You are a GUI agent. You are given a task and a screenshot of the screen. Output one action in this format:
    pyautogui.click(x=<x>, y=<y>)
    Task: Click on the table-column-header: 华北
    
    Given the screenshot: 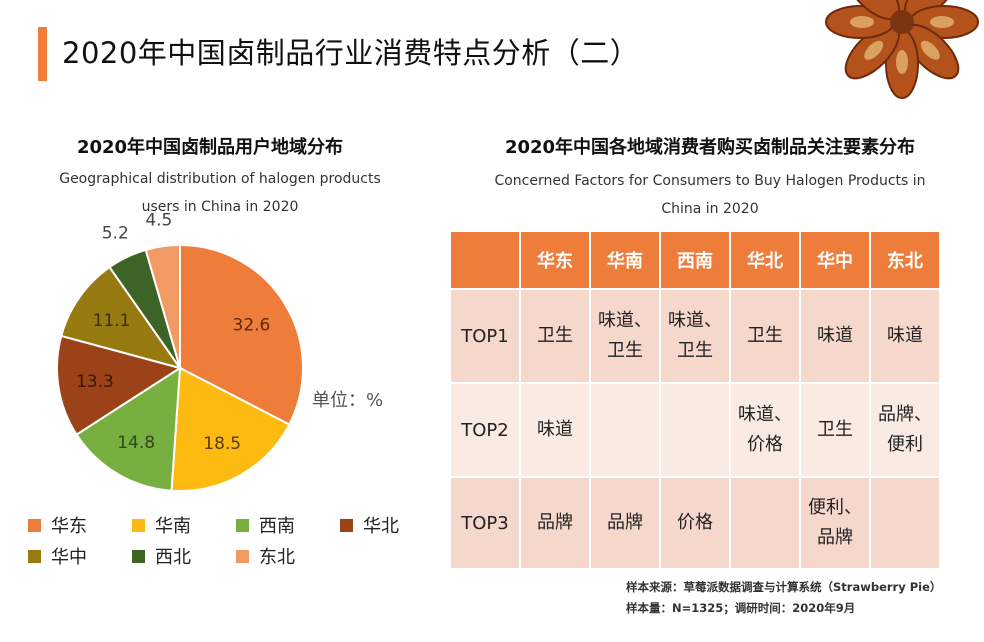 What is the action you would take?
    pyautogui.click(x=765, y=260)
    